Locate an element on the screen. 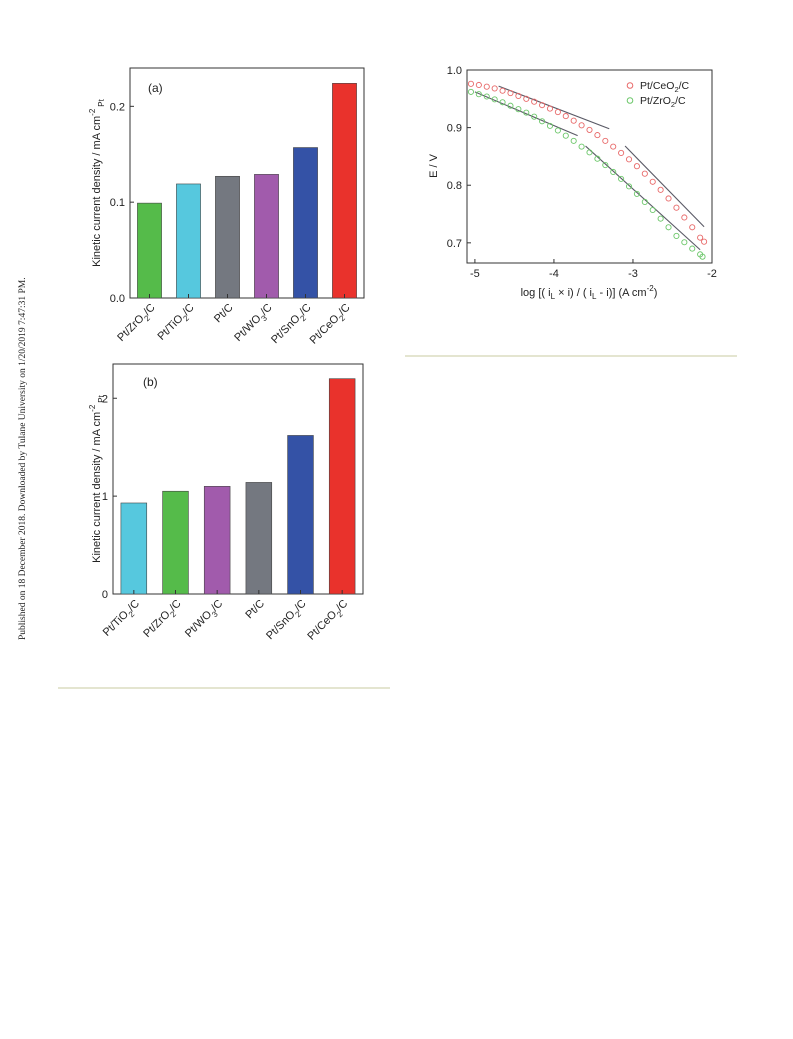 Image resolution: width=793 pixels, height=1039 pixels. bar-ptzro is located at coordinates (149, 250).